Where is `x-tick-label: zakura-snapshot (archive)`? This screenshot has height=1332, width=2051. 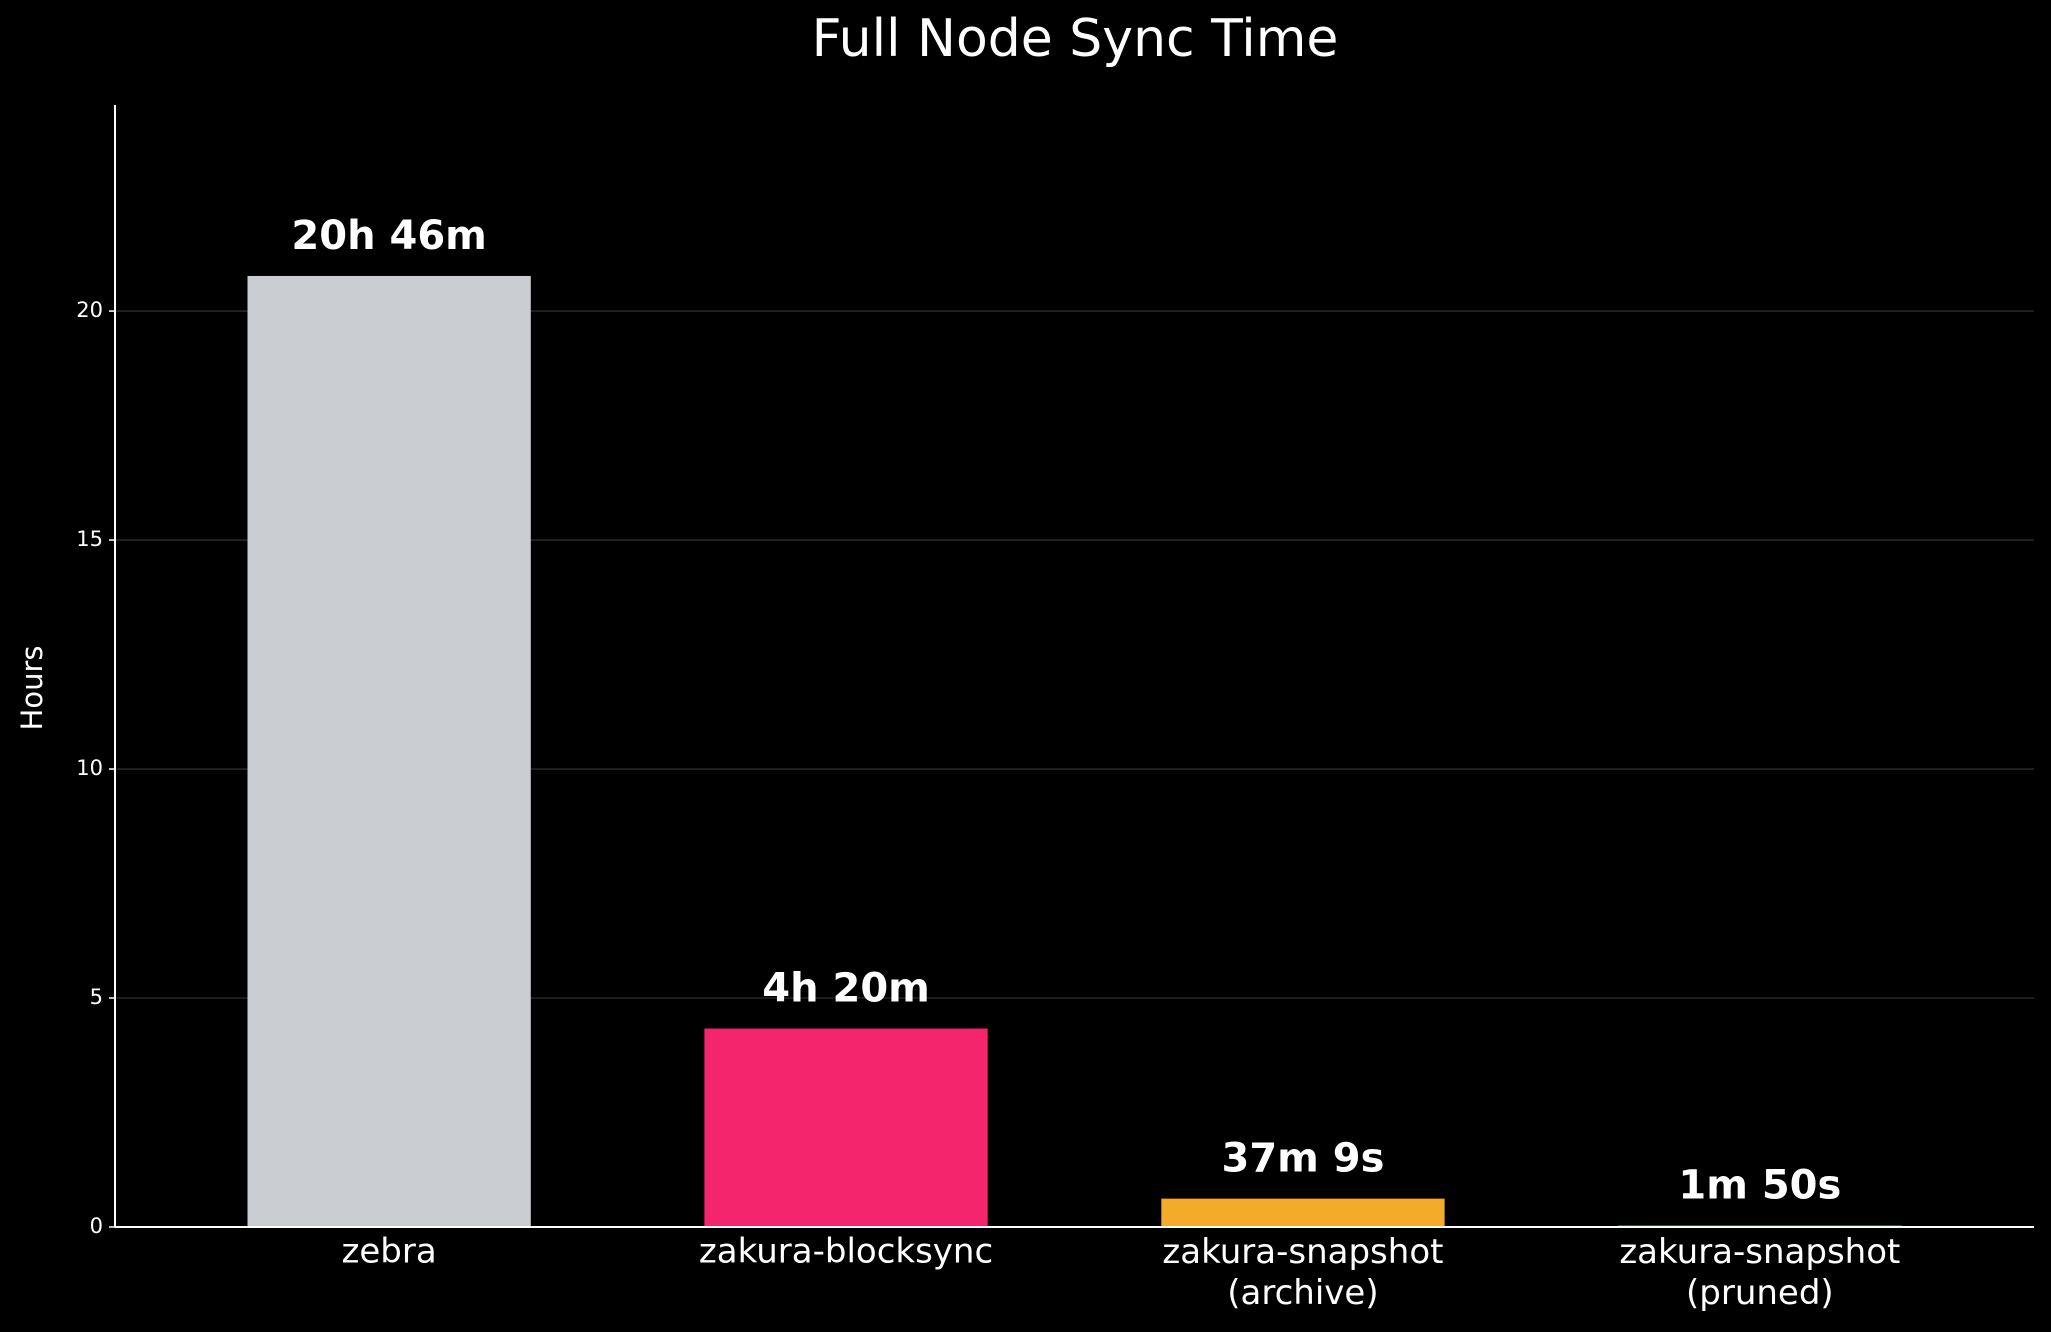 x-tick-label: zakura-snapshot (archive) is located at coordinates (1302, 1272).